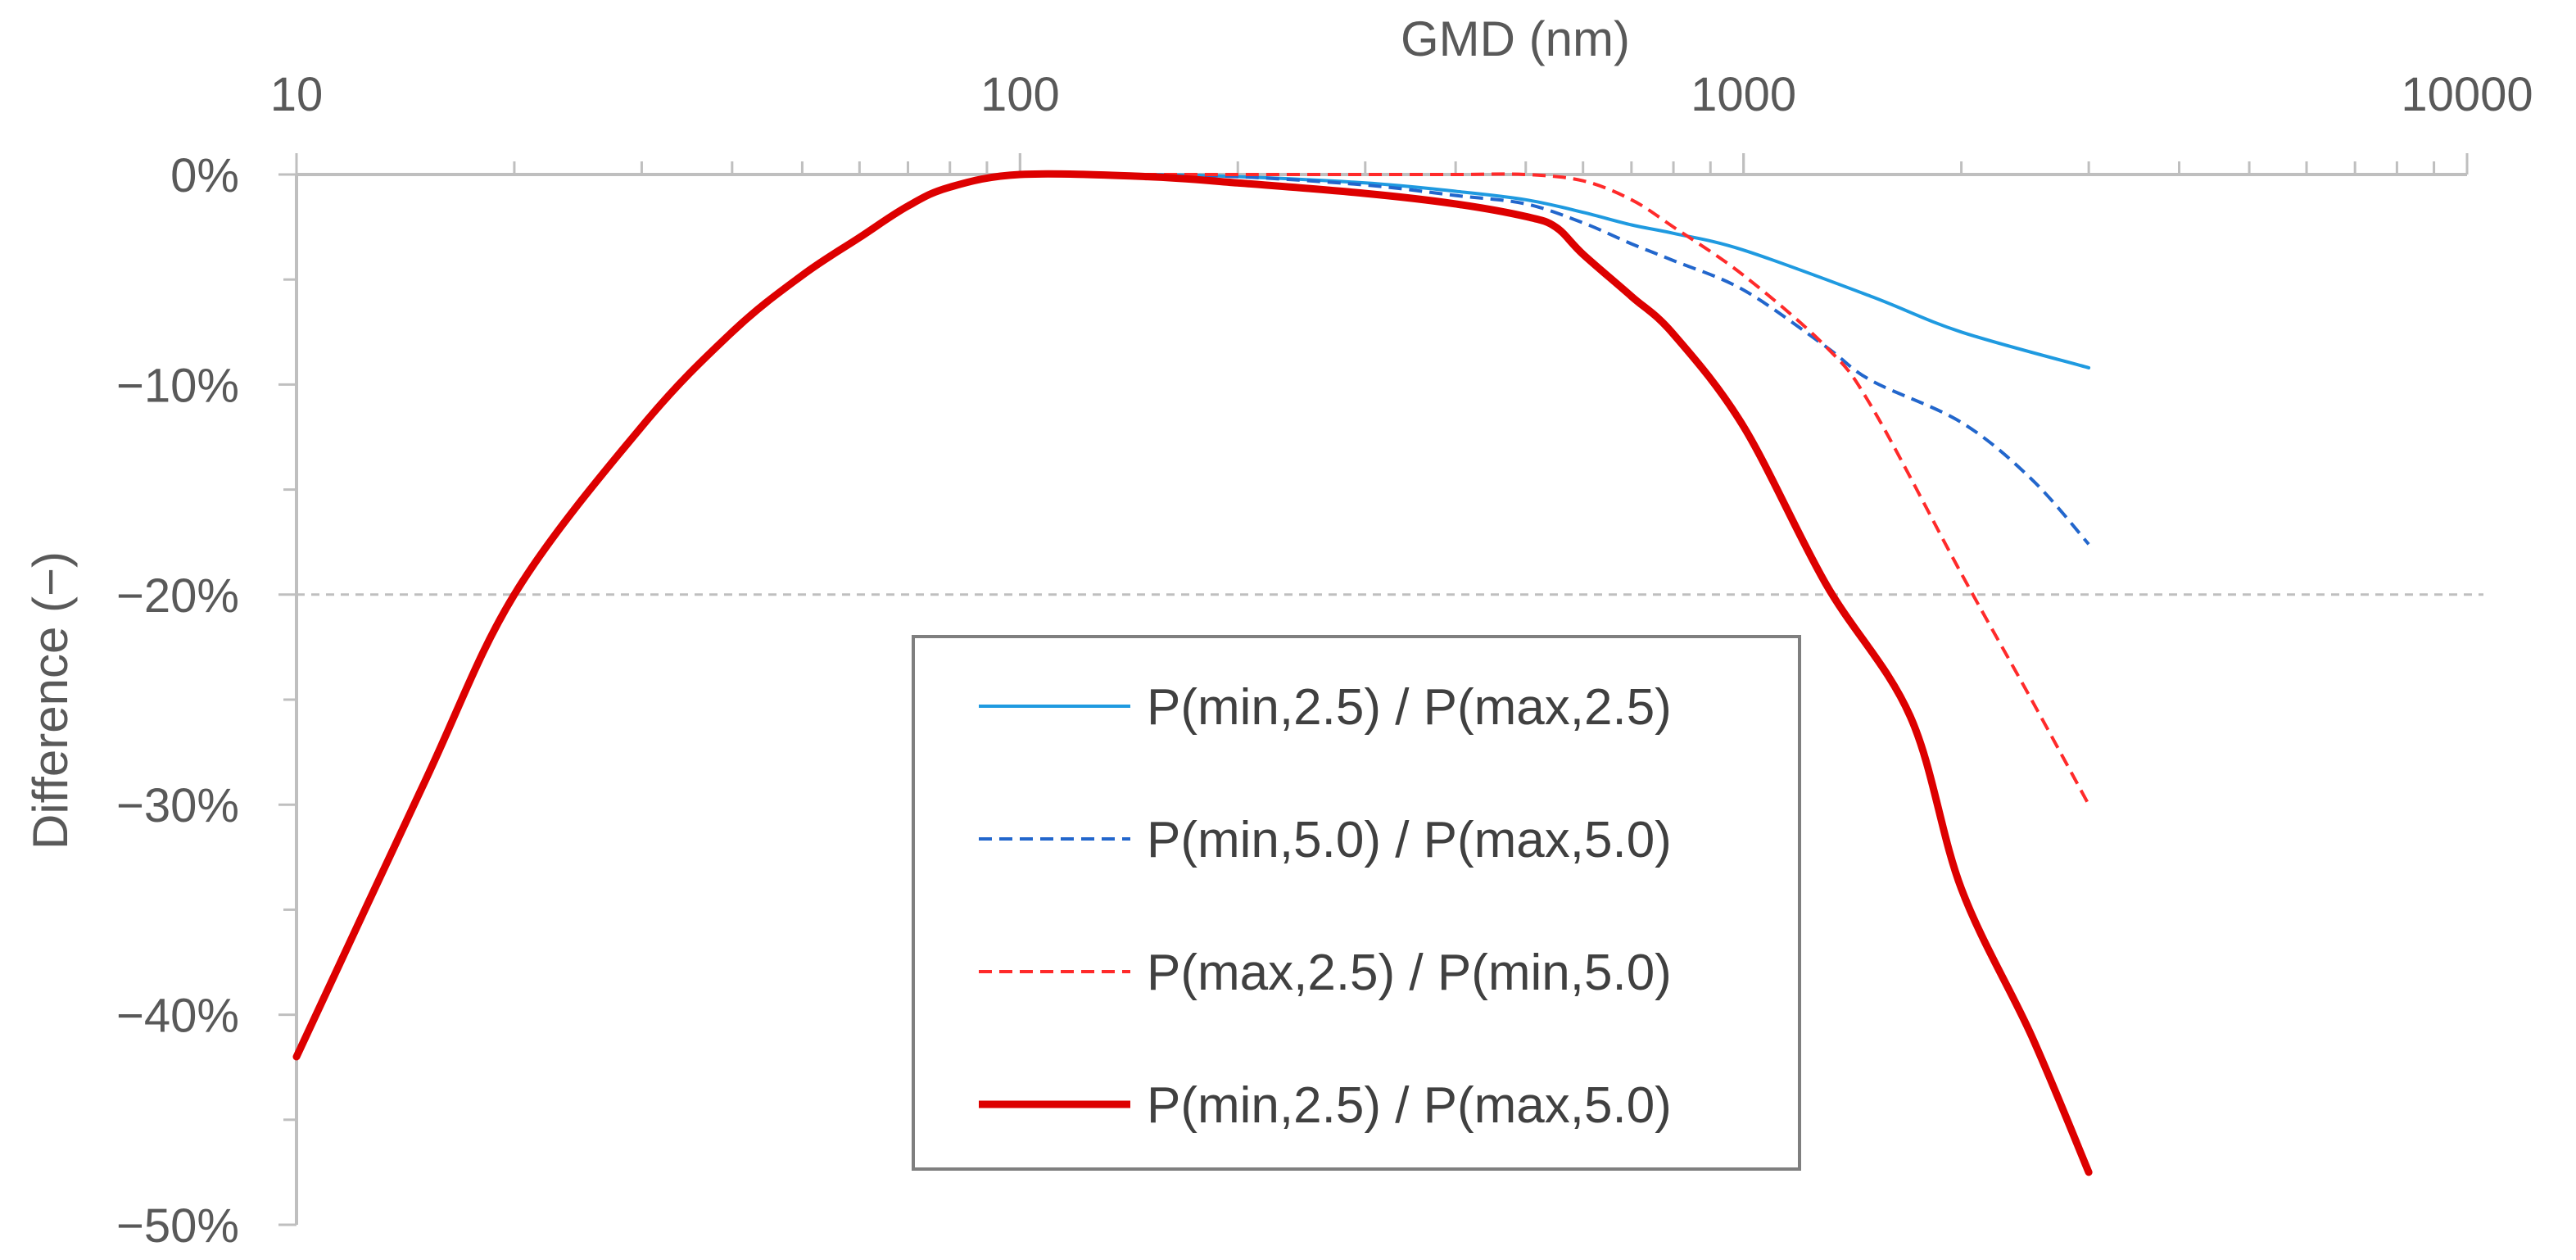  What do you see at coordinates (1409, 707) in the screenshot?
I see `legend-label-1: P(min,2.5) / P(max,2.5)` at bounding box center [1409, 707].